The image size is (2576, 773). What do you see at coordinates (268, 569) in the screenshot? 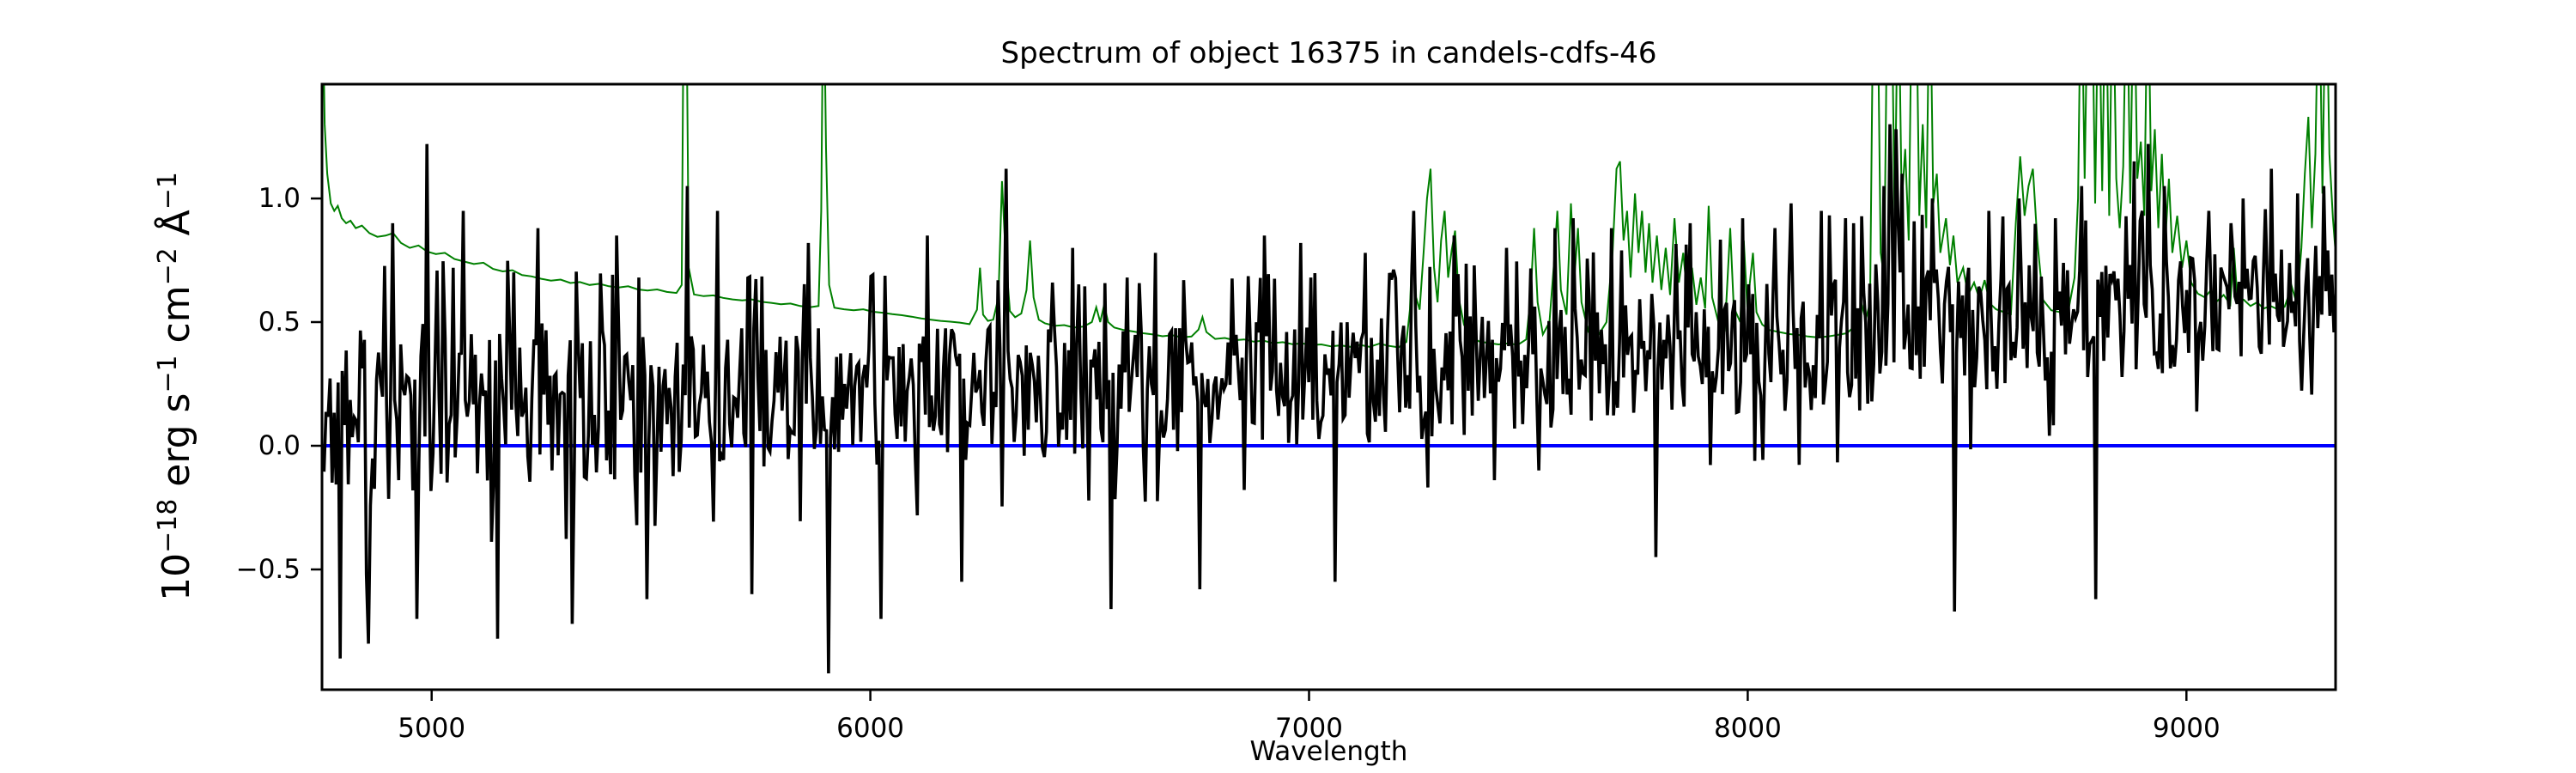
I see `y-tick-label: −0.5` at bounding box center [268, 569].